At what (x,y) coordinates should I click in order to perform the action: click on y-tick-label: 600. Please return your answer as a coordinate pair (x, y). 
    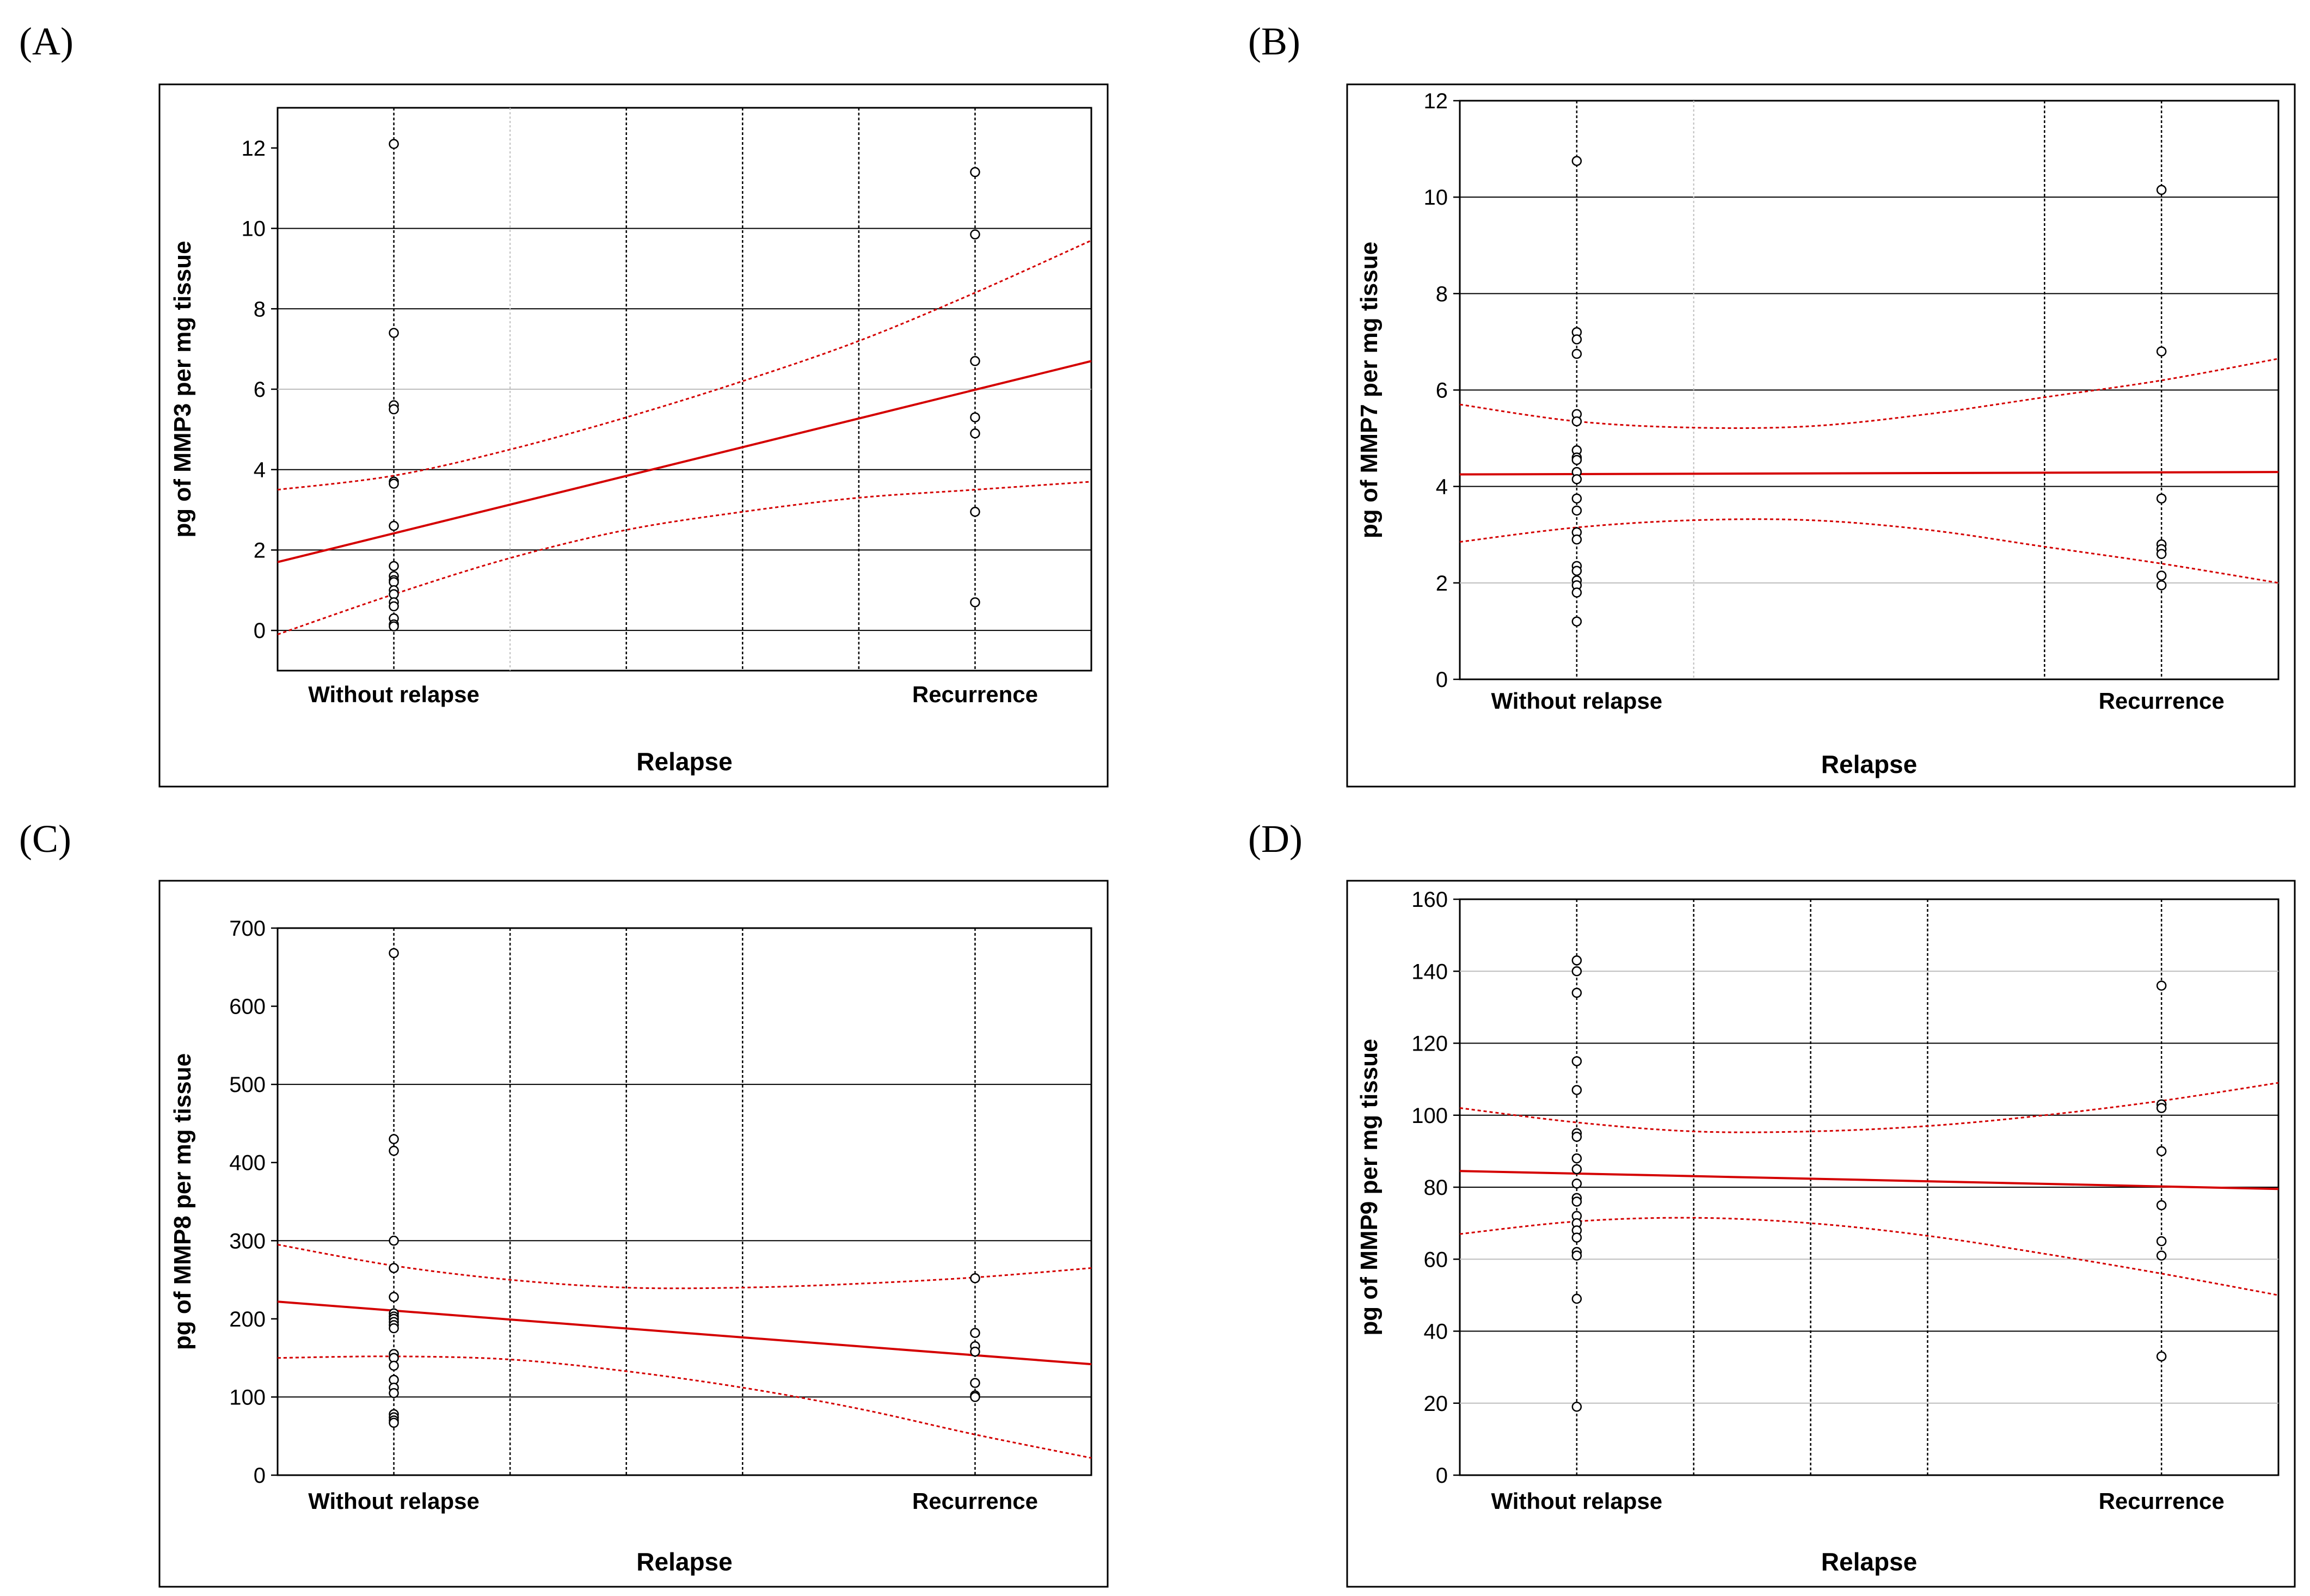
    Looking at the image, I should click on (247, 1007).